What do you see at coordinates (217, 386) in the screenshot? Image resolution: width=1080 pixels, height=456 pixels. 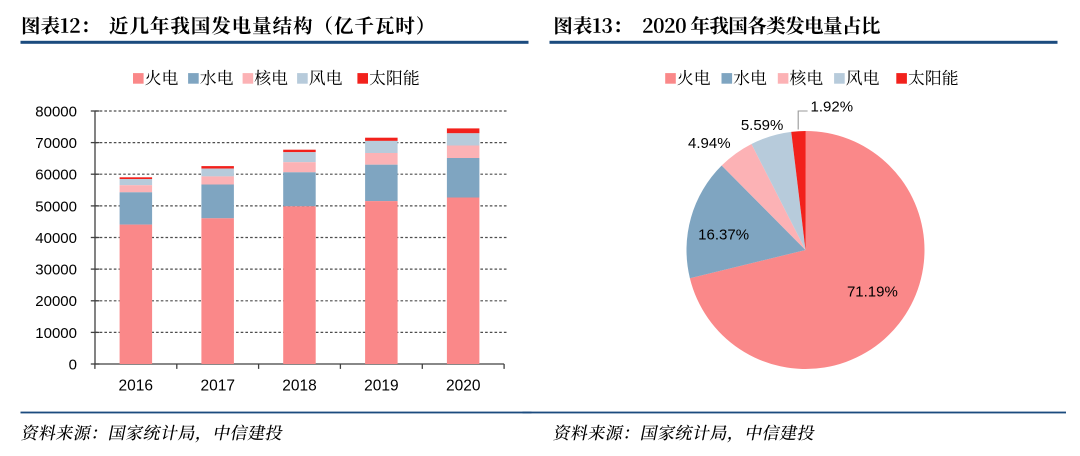 I see `svg-text: 2017` at bounding box center [217, 386].